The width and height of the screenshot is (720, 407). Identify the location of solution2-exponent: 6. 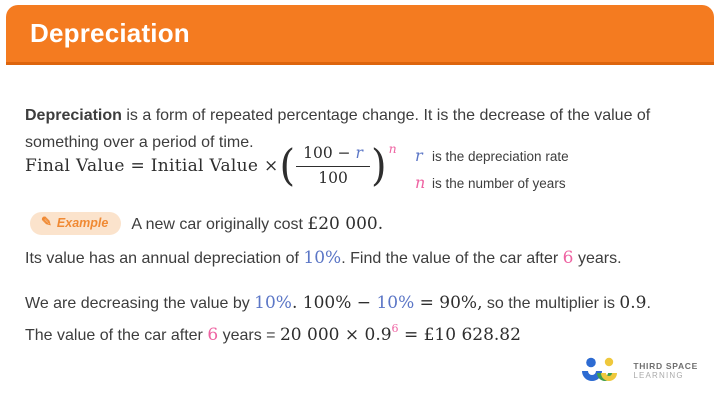
(395, 328).